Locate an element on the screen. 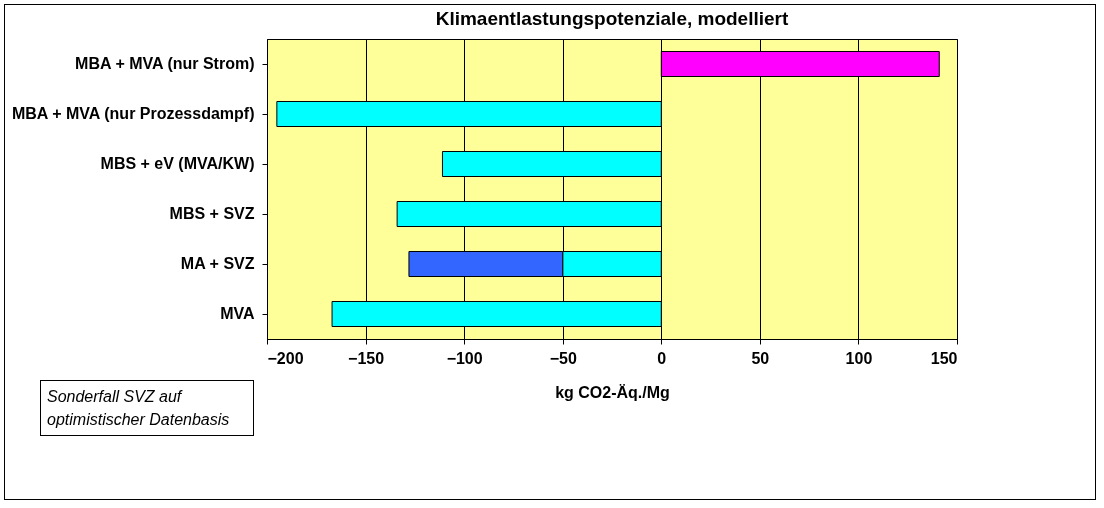 The height and width of the screenshot is (508, 1104). x-tick-label: 0 is located at coordinates (662, 358).